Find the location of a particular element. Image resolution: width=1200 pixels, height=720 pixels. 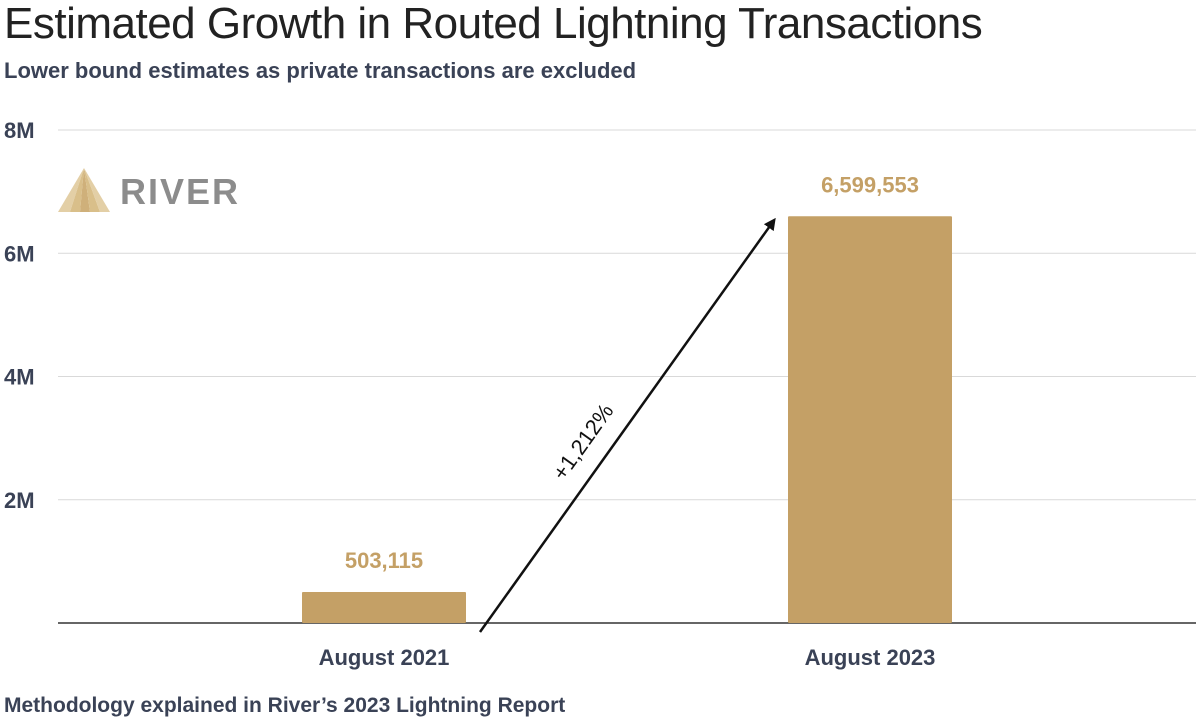

river-logo: RIVER is located at coordinates (149, 190).